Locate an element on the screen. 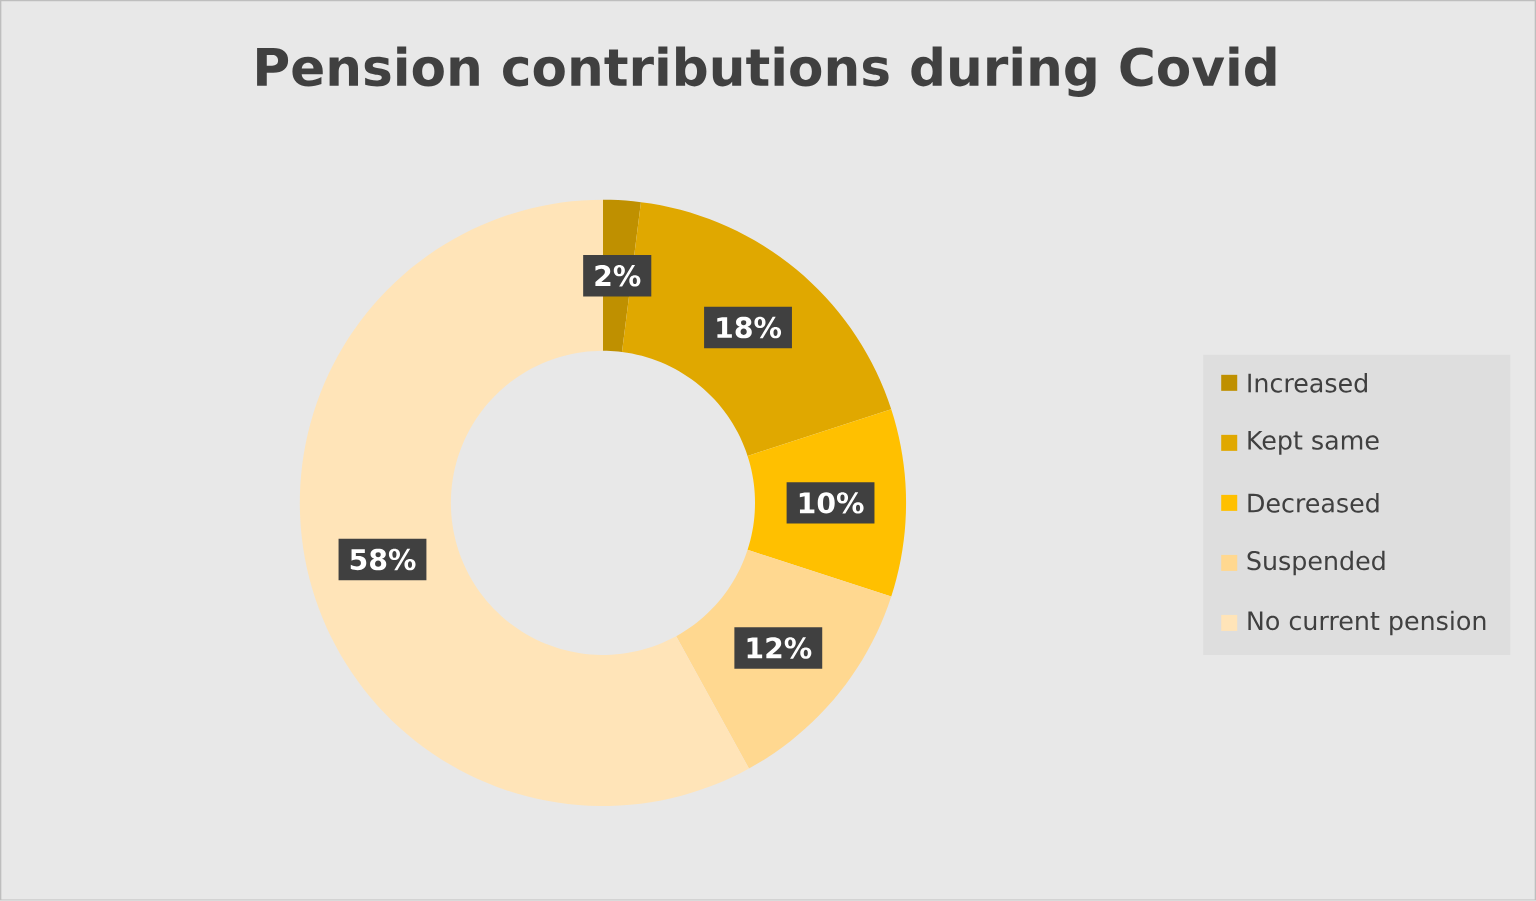  legend-label: Kept same is located at coordinates (1313, 443).